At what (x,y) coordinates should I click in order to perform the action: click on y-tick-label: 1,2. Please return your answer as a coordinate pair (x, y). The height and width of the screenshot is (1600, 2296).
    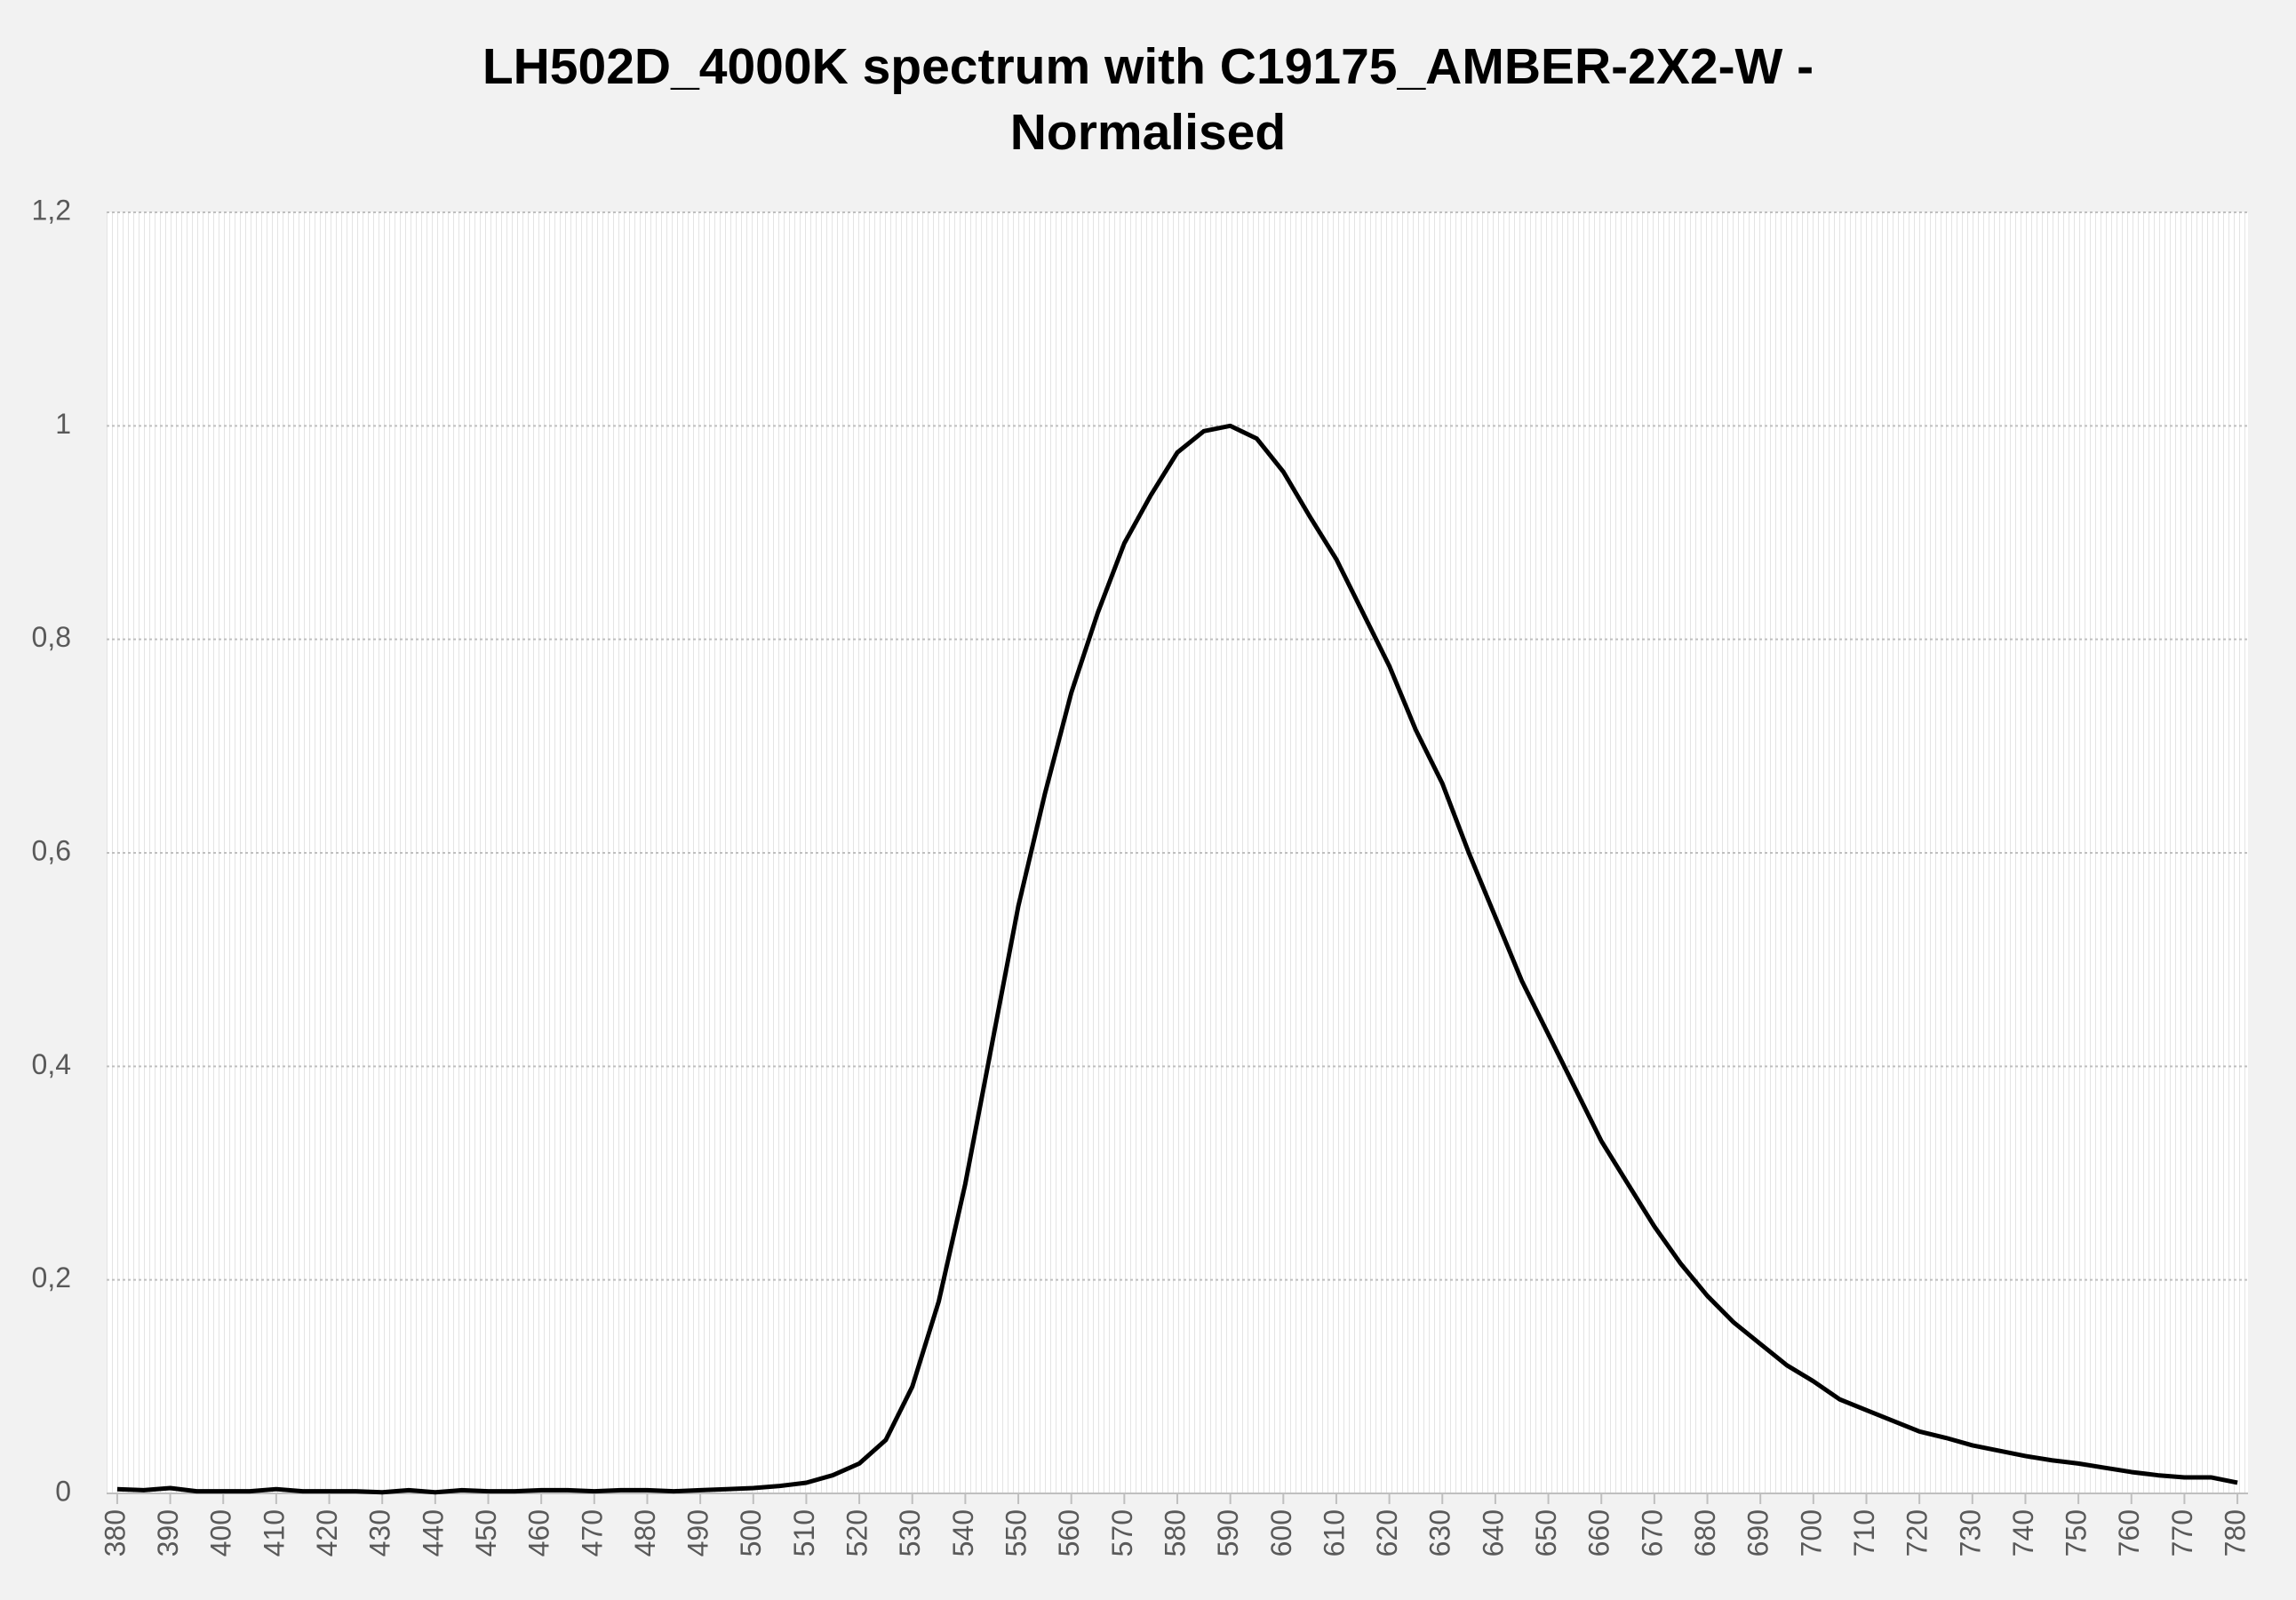
    Looking at the image, I should click on (52, 210).